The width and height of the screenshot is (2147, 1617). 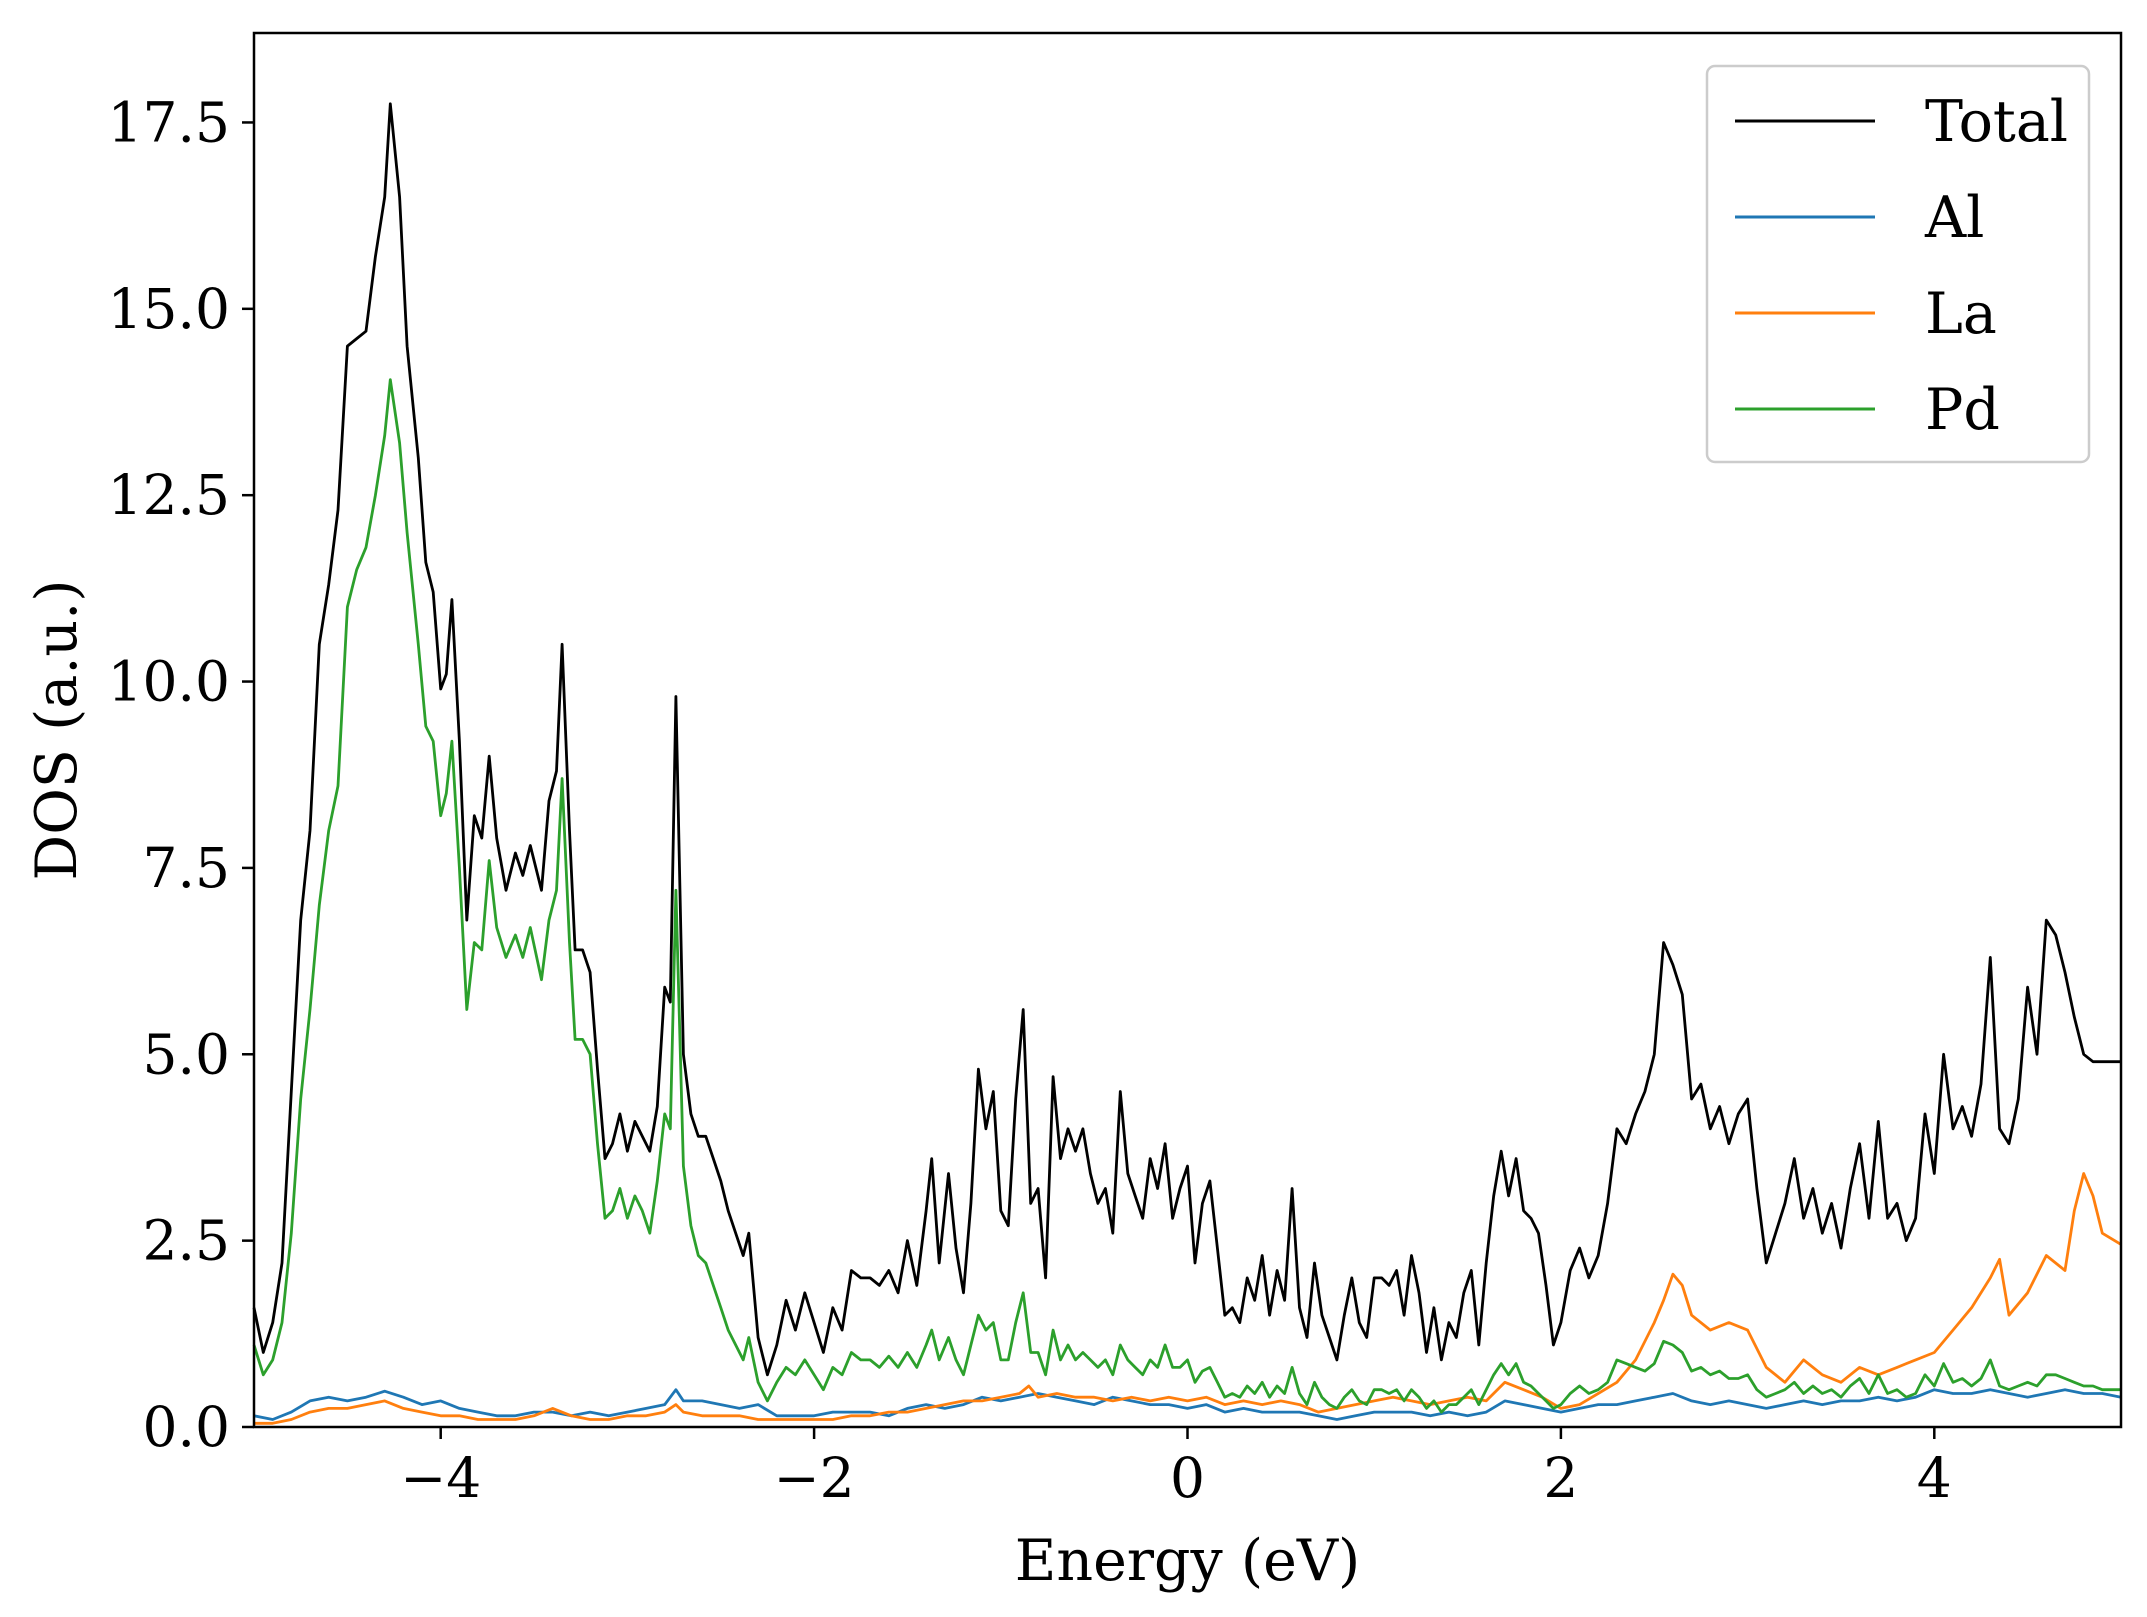 What do you see at coordinates (1961, 314) in the screenshot?
I see `legend-label-la: La` at bounding box center [1961, 314].